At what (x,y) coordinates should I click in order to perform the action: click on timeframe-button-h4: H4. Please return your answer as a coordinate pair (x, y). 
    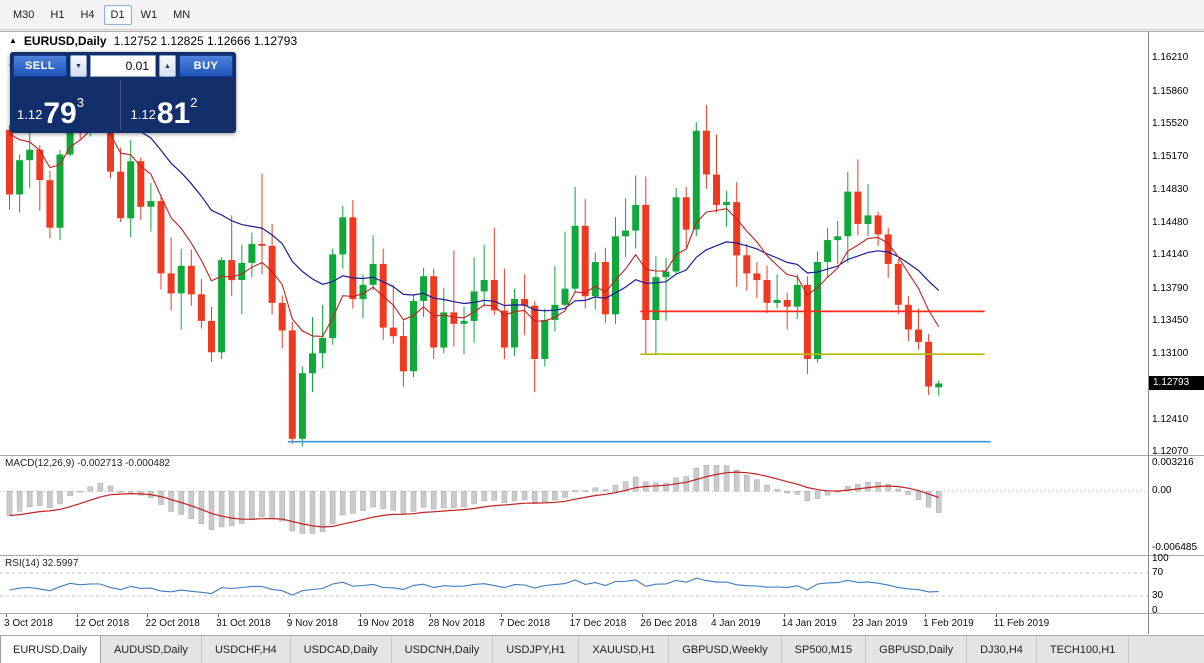
    Looking at the image, I should click on (87, 14).